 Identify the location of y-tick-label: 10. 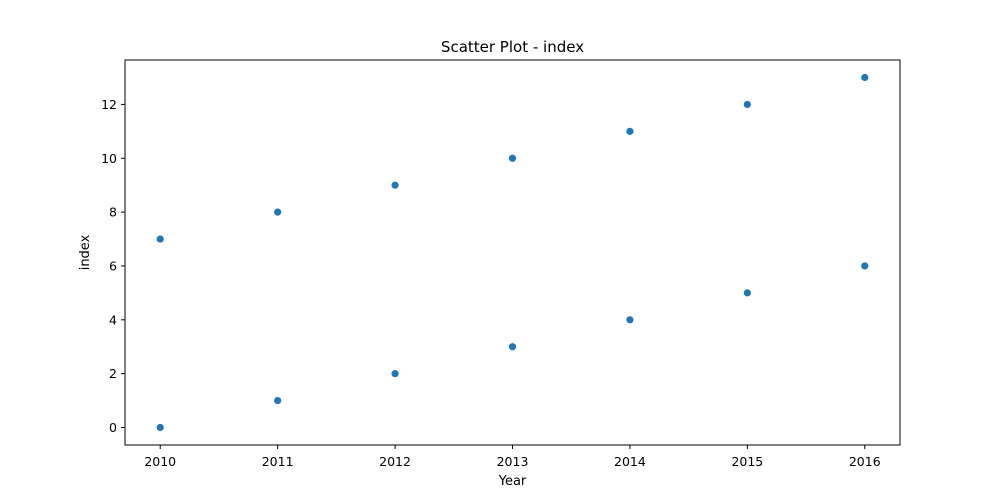
(109, 158).